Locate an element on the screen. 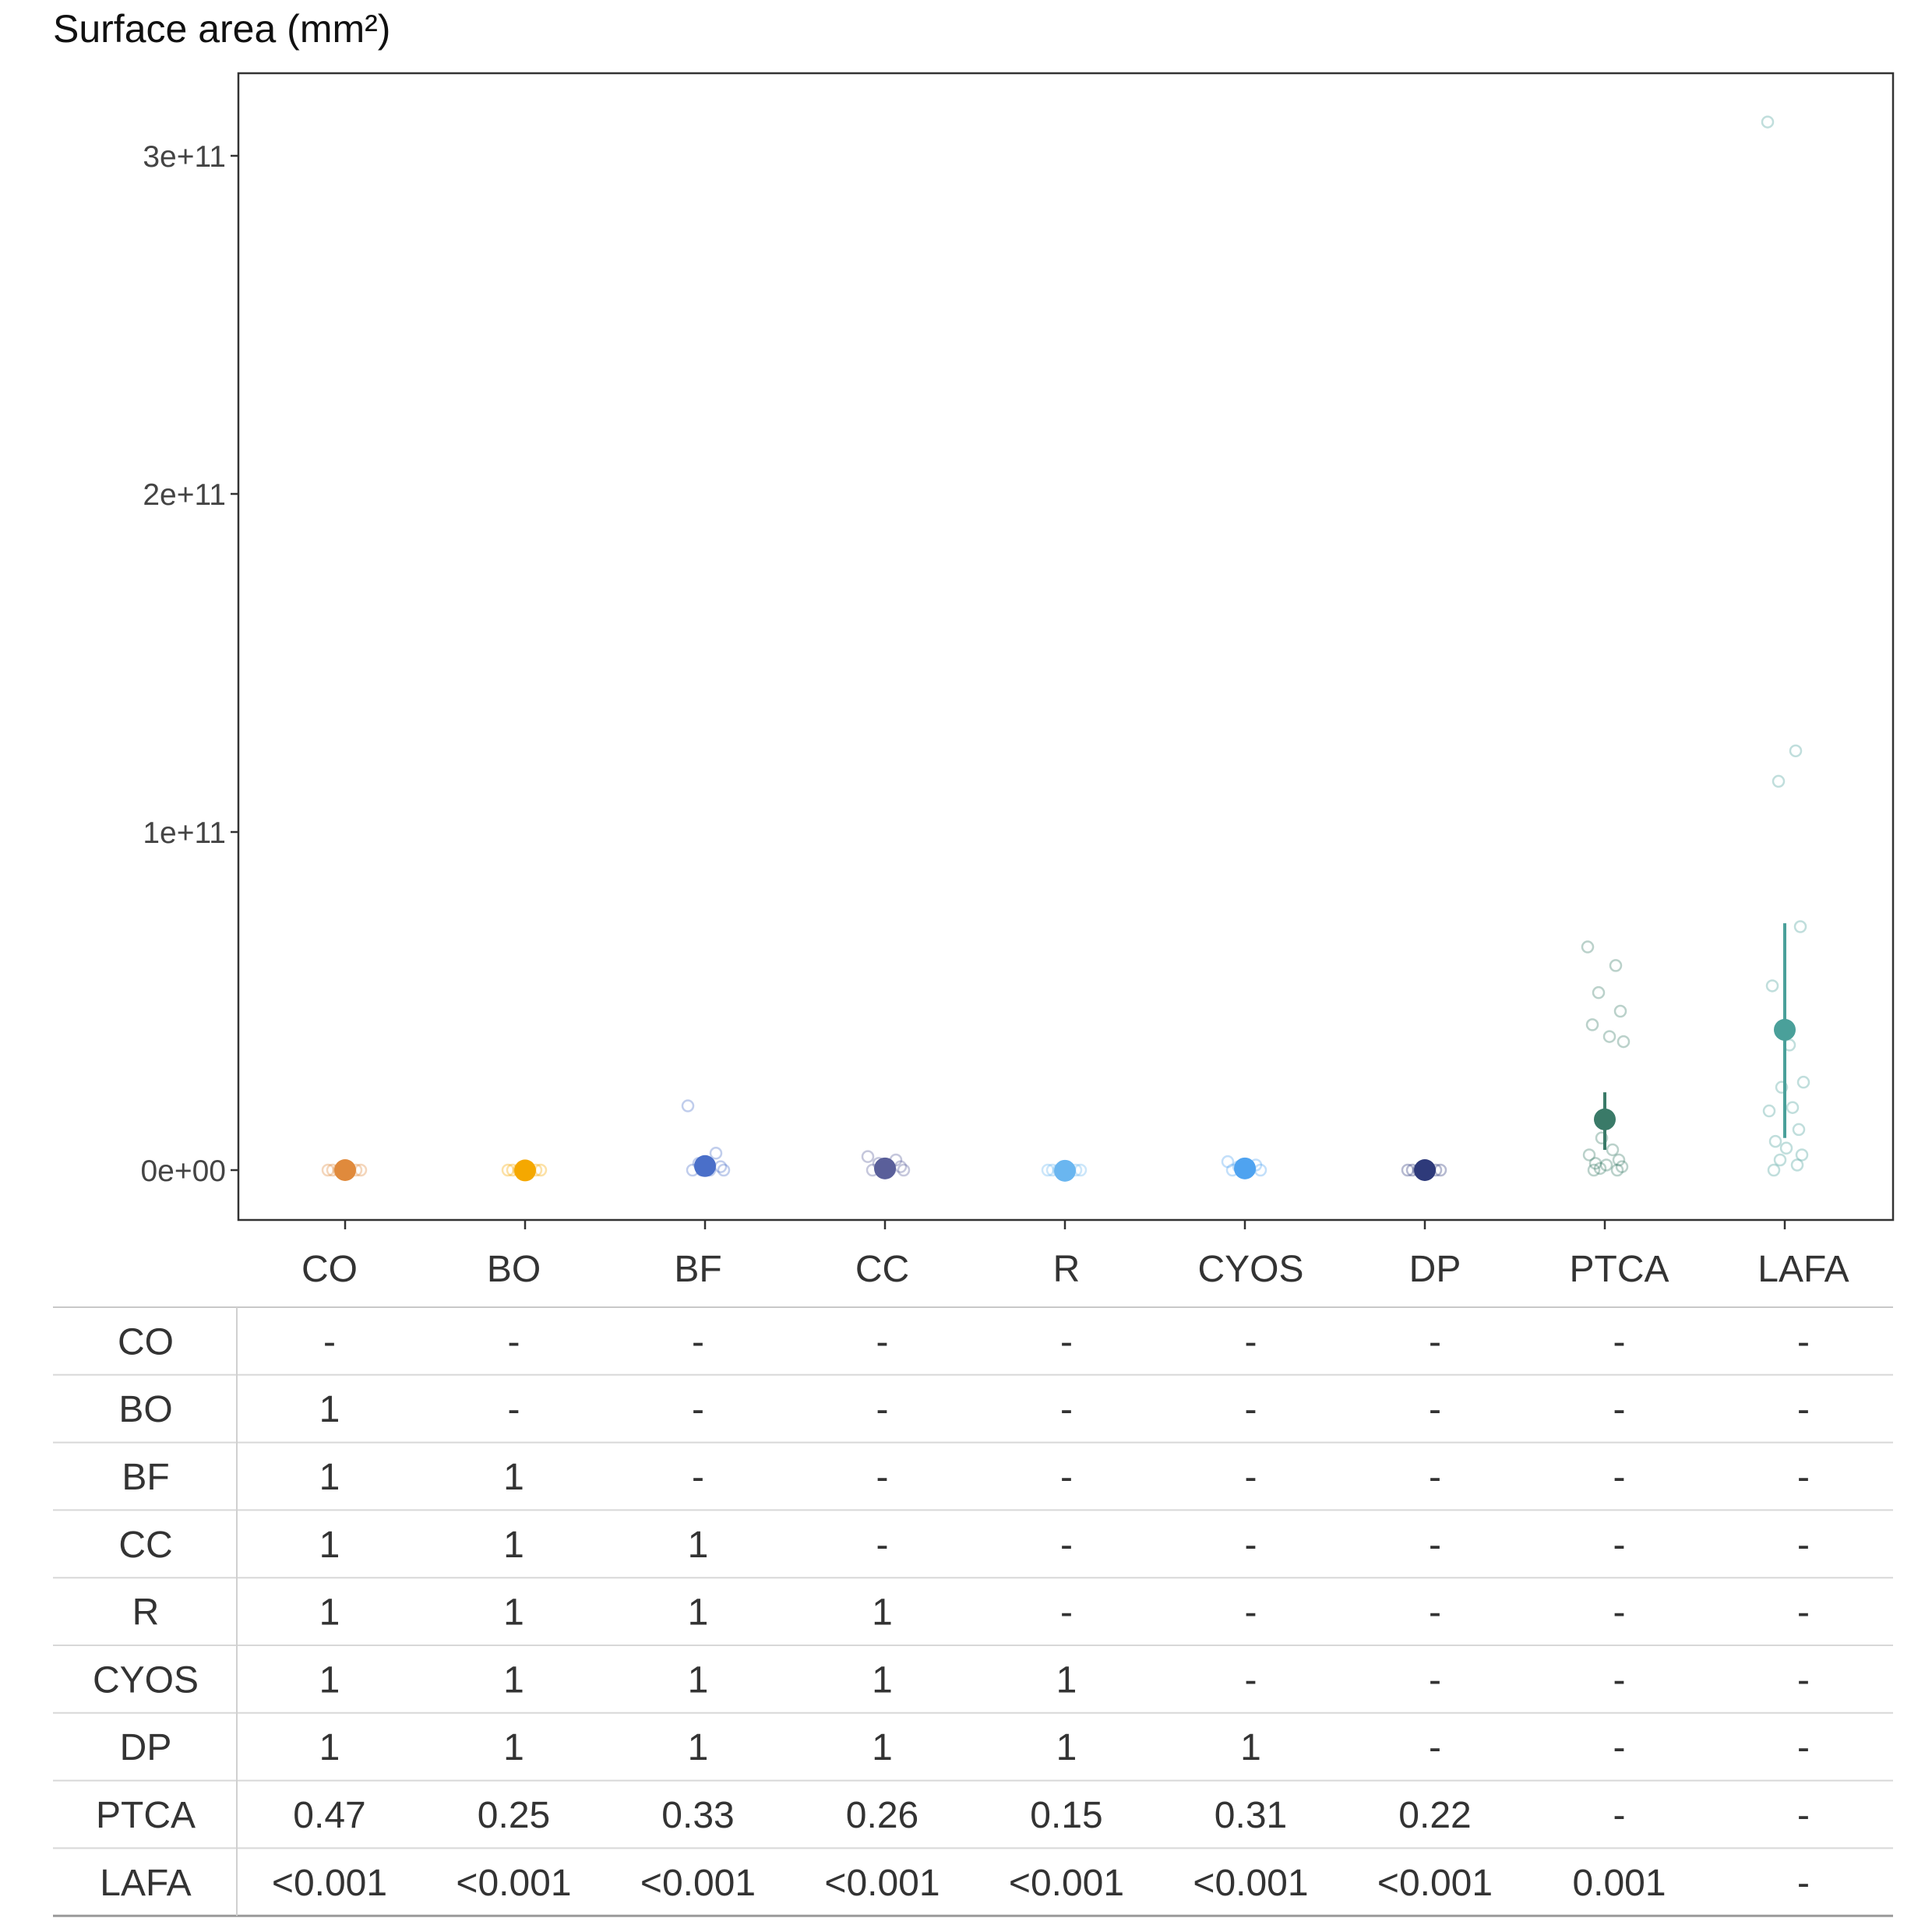 The height and width of the screenshot is (1932, 1932). y-tick-label: 2e+11 is located at coordinates (184, 495).